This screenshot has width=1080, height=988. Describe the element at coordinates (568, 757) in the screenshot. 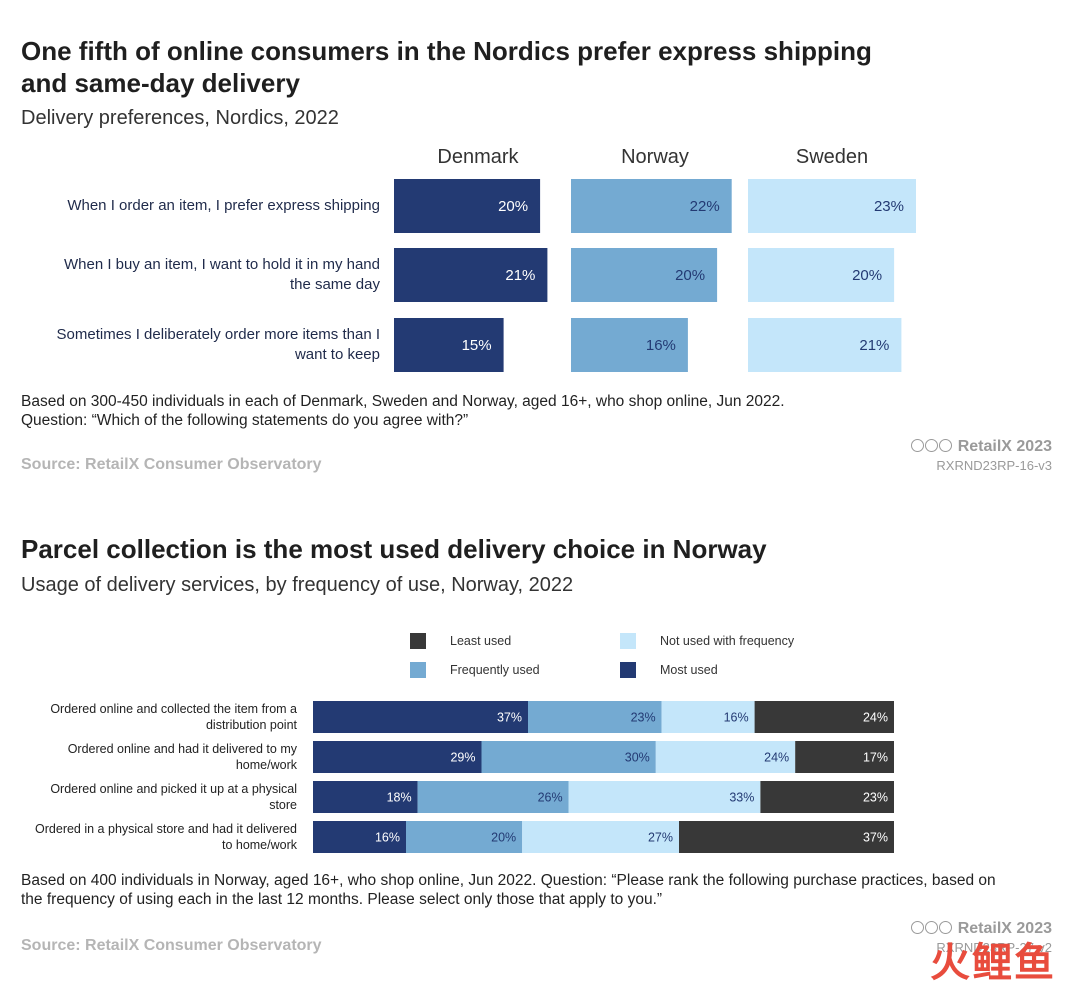

I see `segment-frequently-used-row2` at that location.